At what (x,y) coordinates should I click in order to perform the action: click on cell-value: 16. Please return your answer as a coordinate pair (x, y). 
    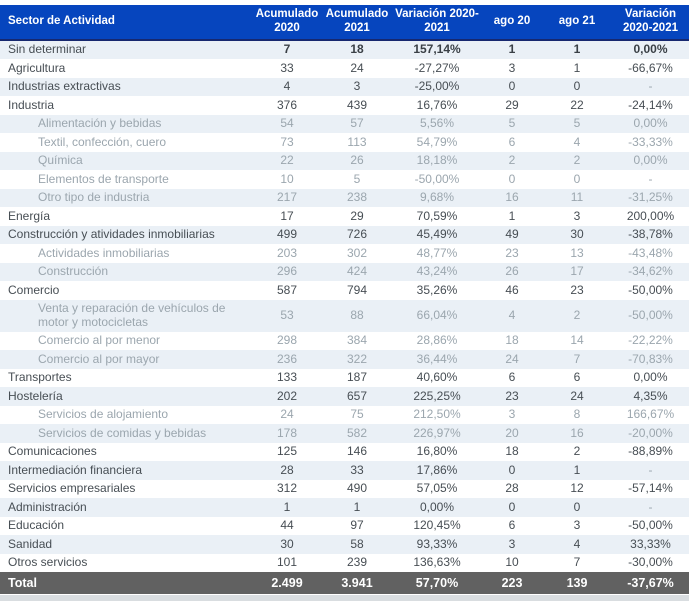
    Looking at the image, I should click on (512, 197).